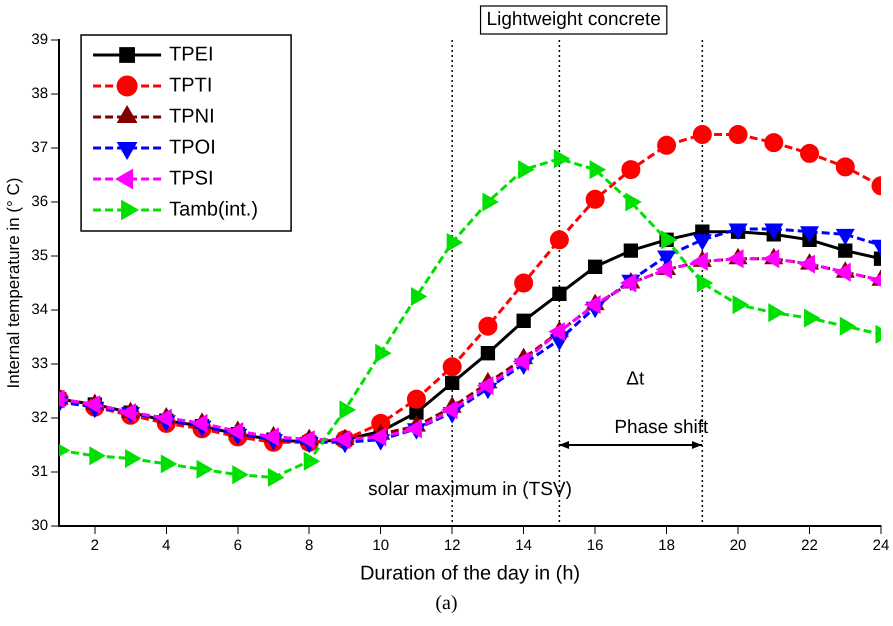  What do you see at coordinates (881, 545) in the screenshot?
I see `x-tick-label: 24` at bounding box center [881, 545].